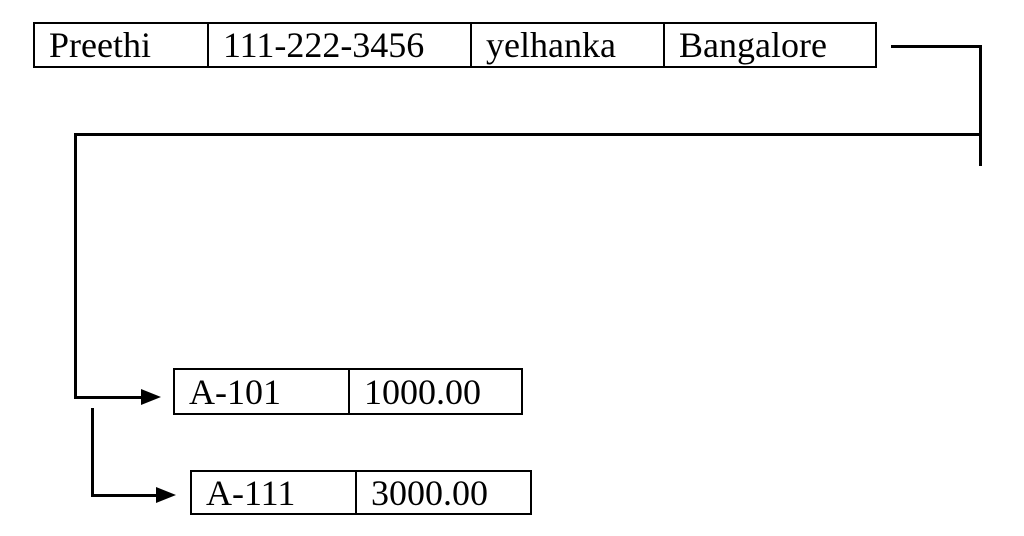 This screenshot has height=536, width=1024. Describe the element at coordinates (980, 105) in the screenshot. I see `connector-right-vertical` at that location.